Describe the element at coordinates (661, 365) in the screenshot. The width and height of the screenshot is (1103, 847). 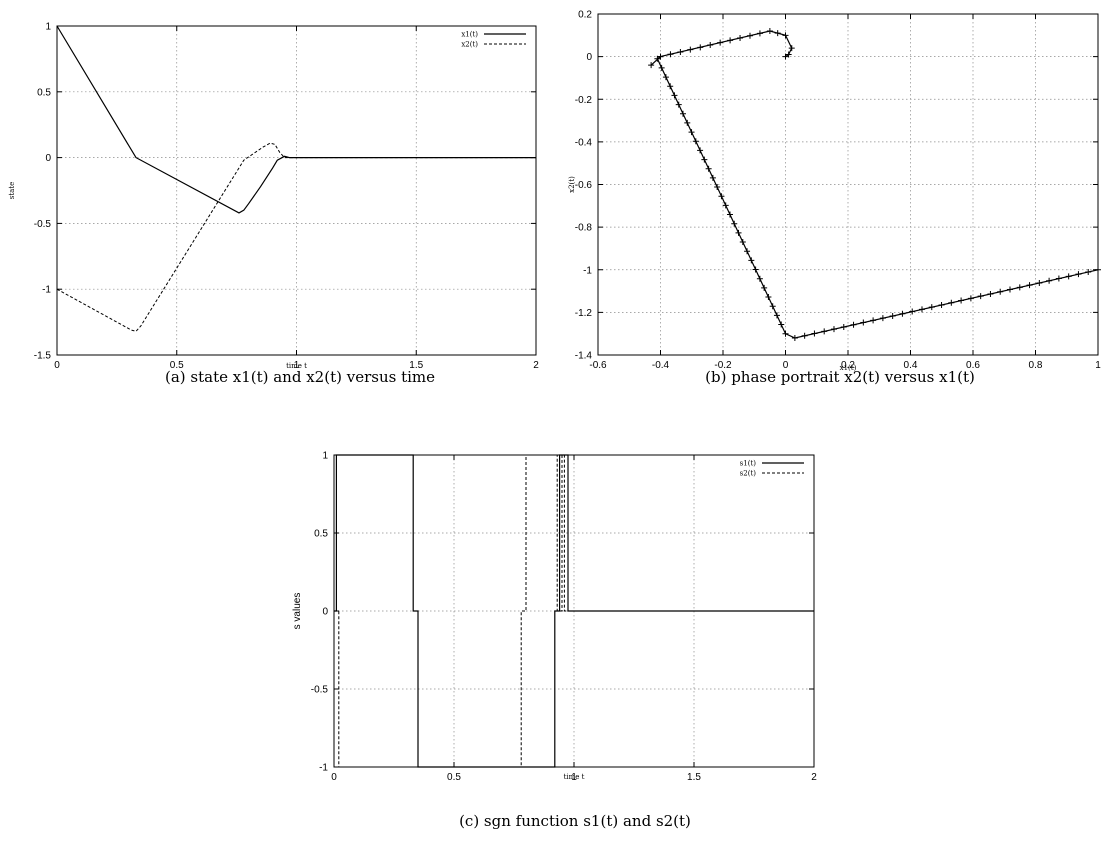
I see `x-tick-label: -0.4` at that location.